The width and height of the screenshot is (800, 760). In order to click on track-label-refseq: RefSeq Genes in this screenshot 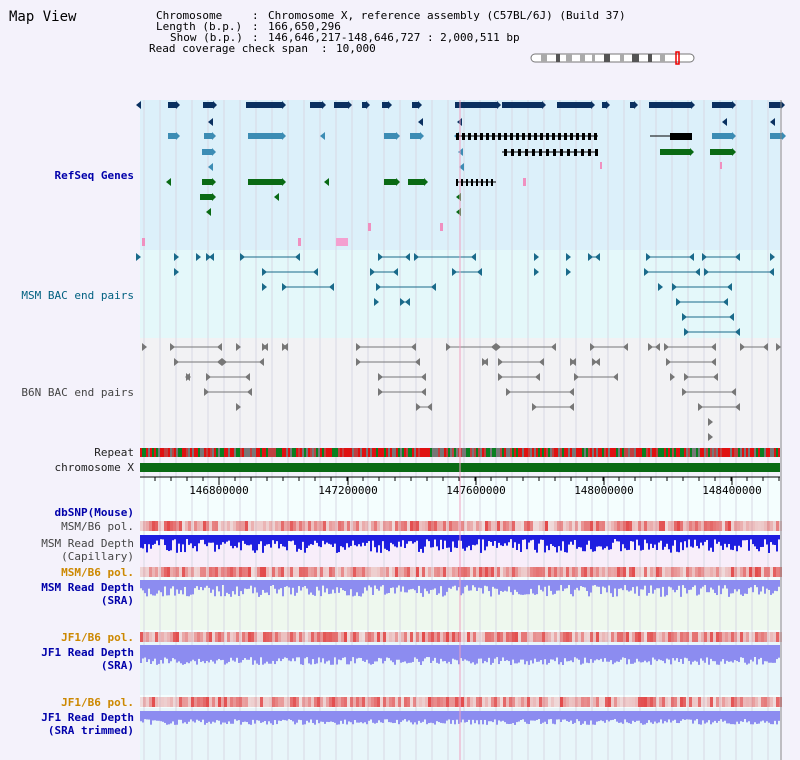, I will do `click(94, 175)`.